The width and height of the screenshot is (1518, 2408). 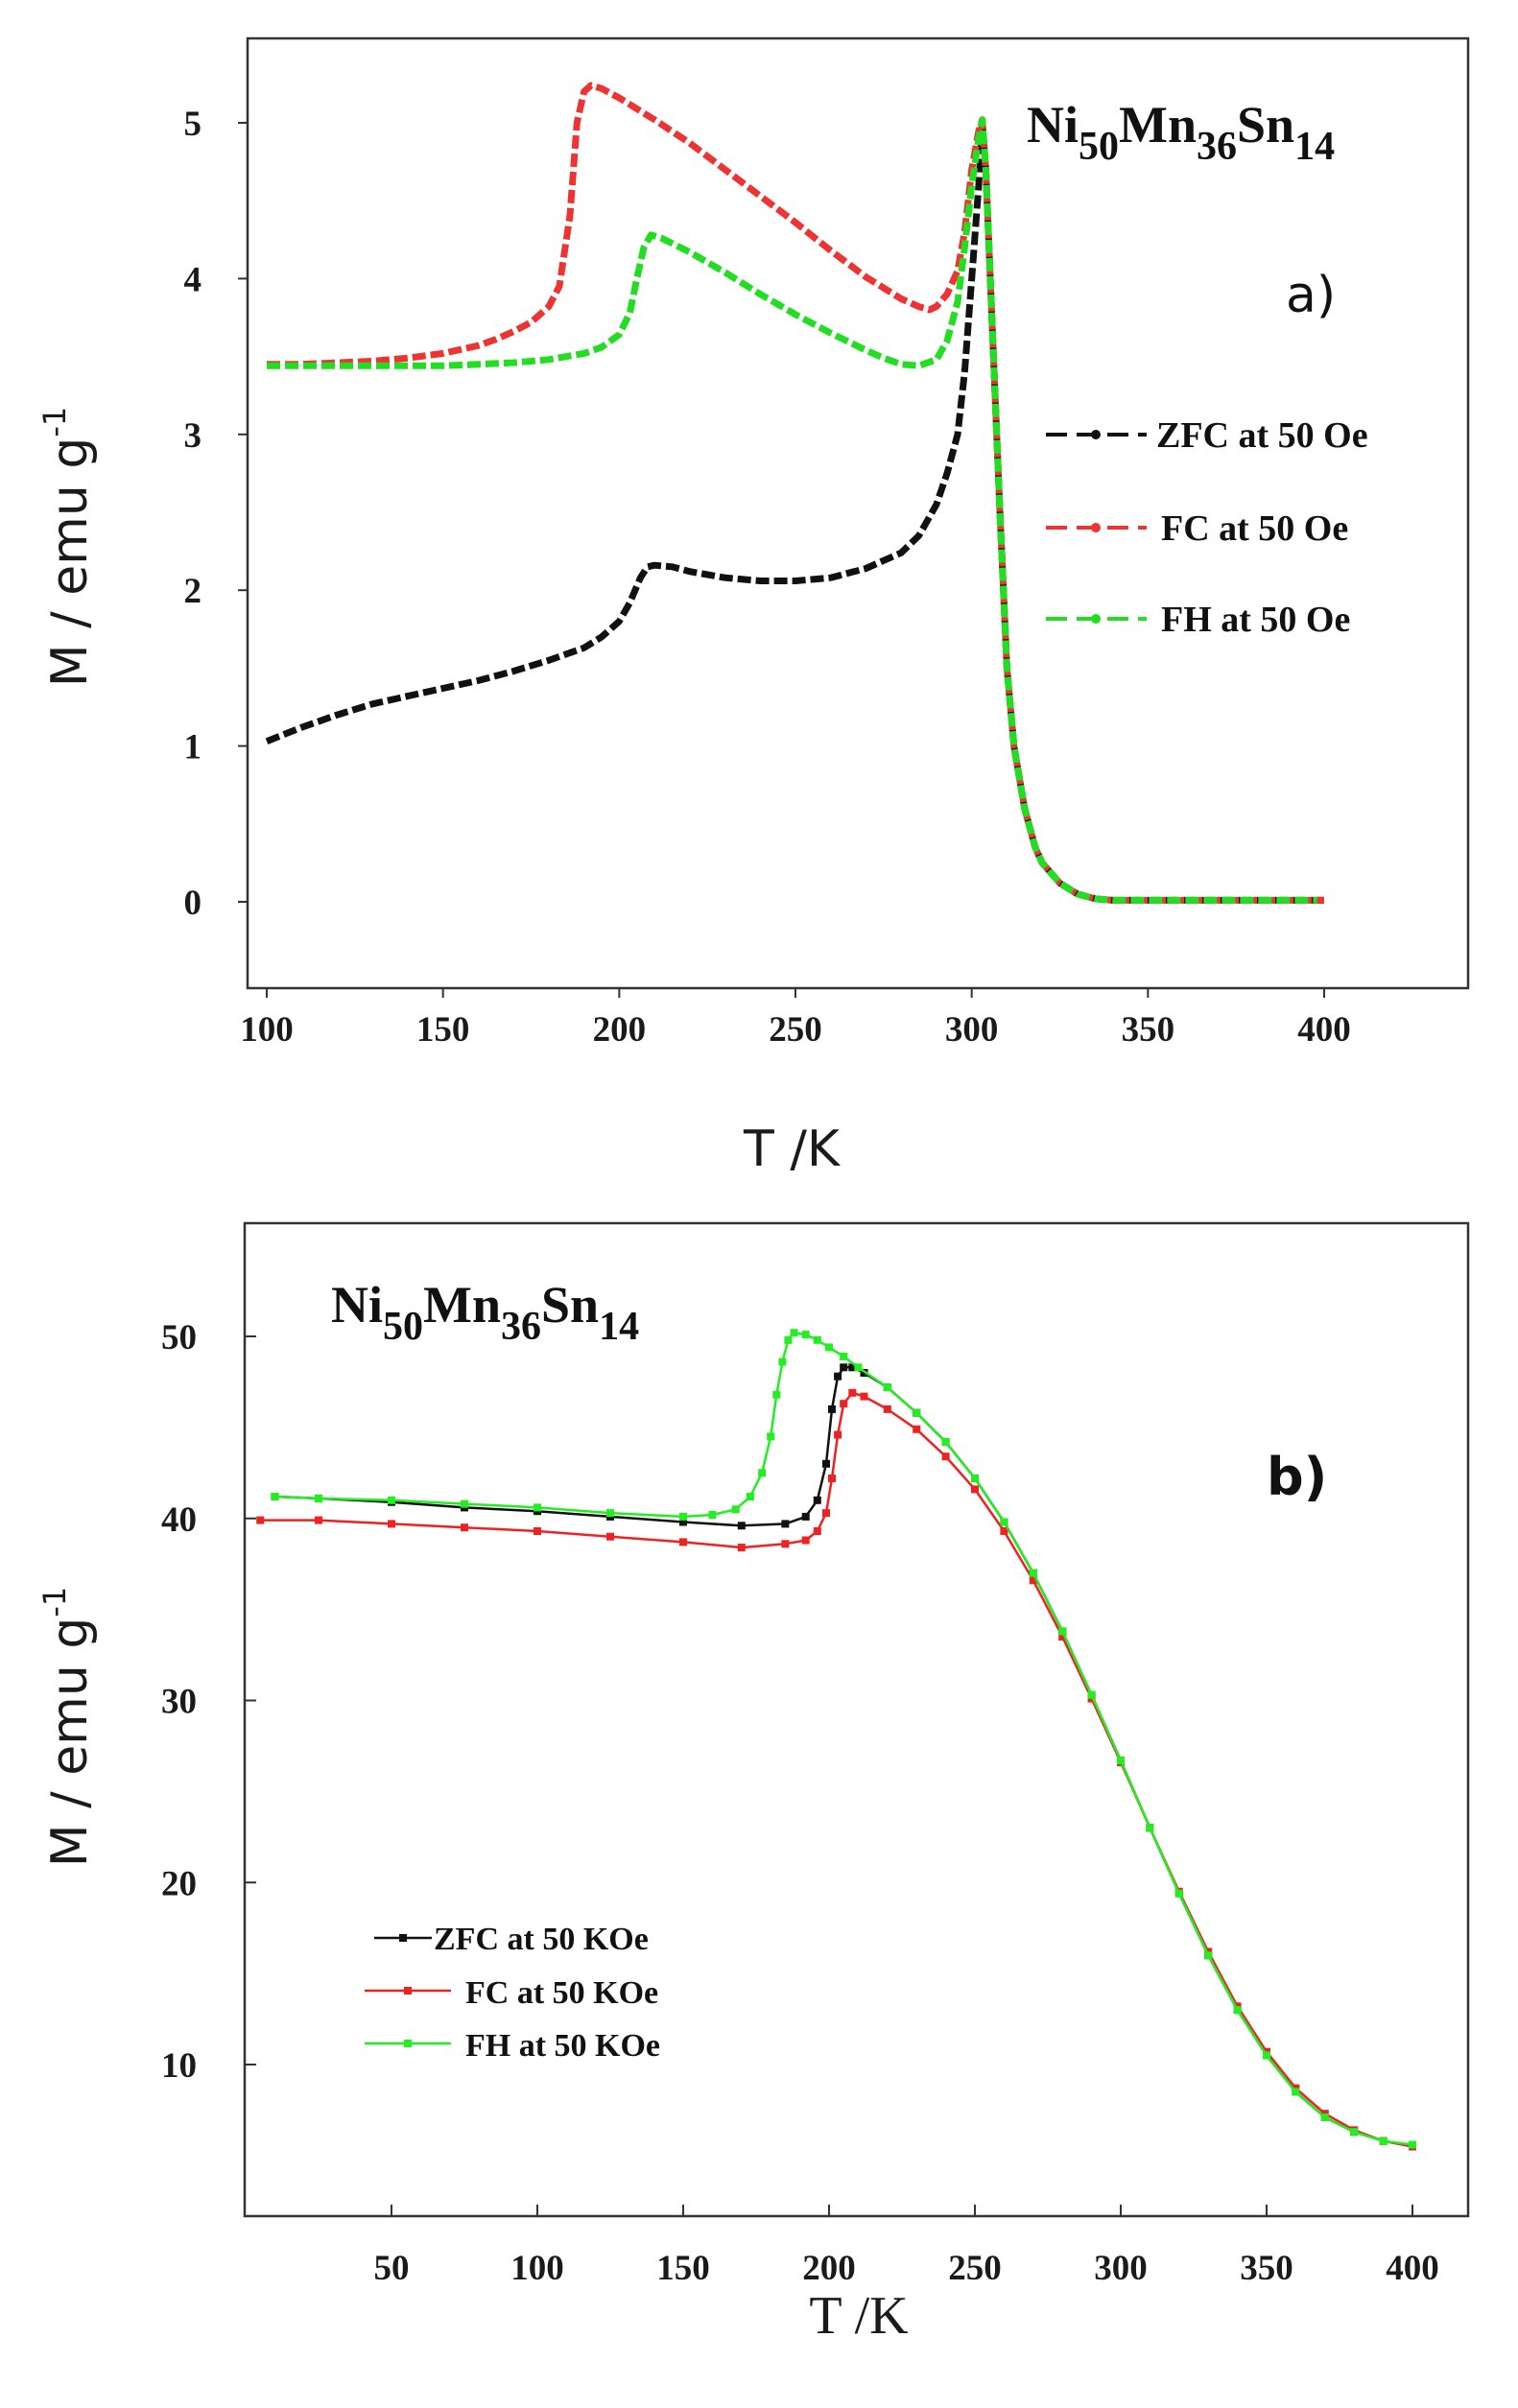 What do you see at coordinates (179, 1702) in the screenshot?
I see `y-tick-label: 30` at bounding box center [179, 1702].